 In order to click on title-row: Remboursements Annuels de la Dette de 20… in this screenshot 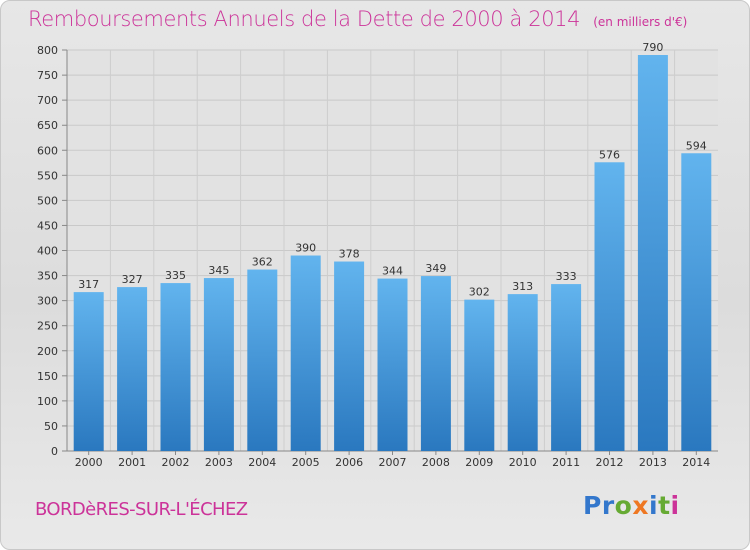, I will do `click(357, 19)`.